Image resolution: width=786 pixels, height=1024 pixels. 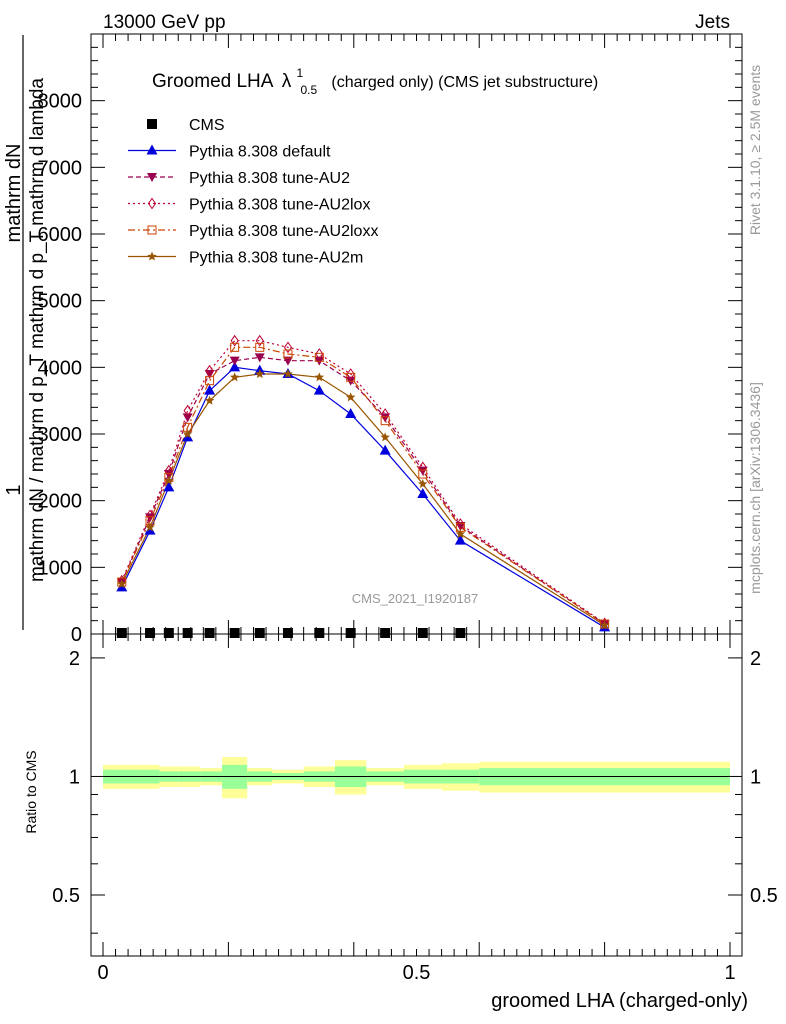 I want to click on x-axis-label: groomed LHA (charged-only), so click(x=619, y=1001).